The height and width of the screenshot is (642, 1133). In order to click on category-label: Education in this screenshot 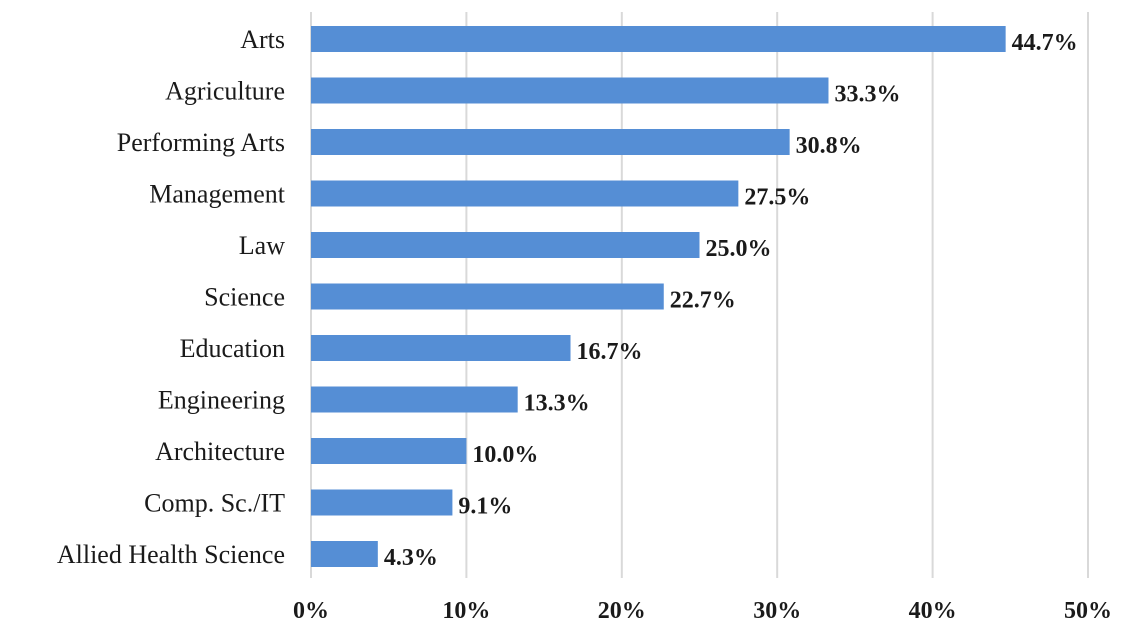, I will do `click(232, 348)`.